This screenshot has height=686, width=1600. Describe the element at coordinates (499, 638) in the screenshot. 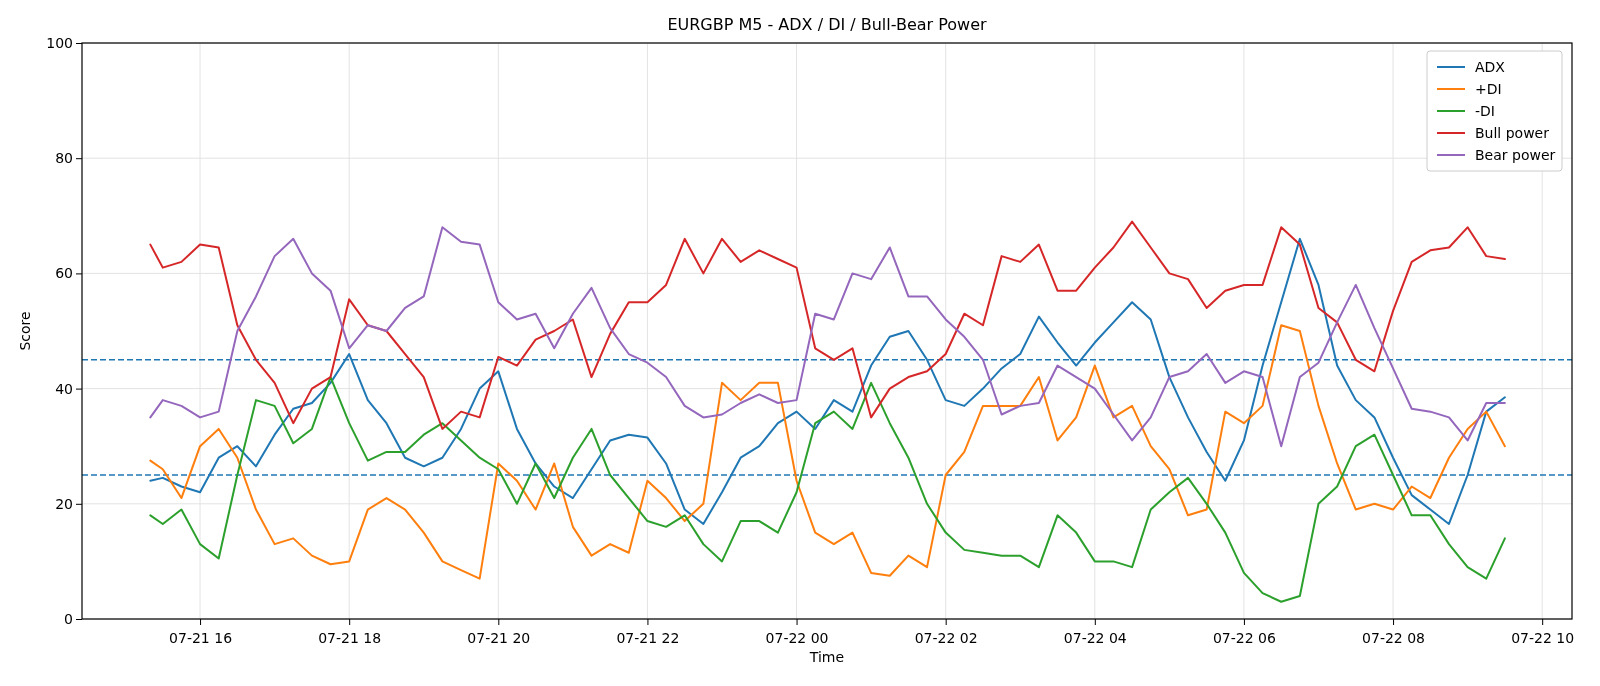

I see `x-tick-label: 07-21 20` at that location.